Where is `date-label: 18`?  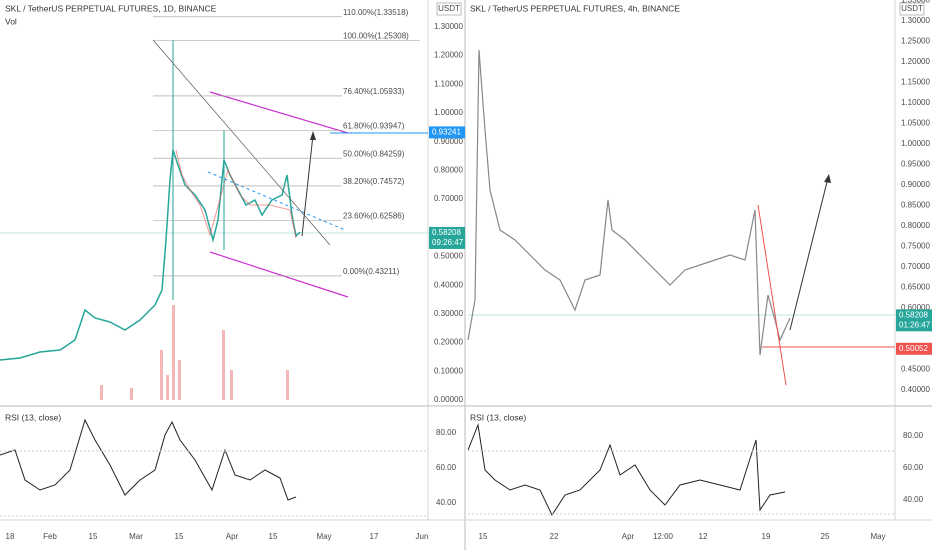
date-label: 18 is located at coordinates (10, 536).